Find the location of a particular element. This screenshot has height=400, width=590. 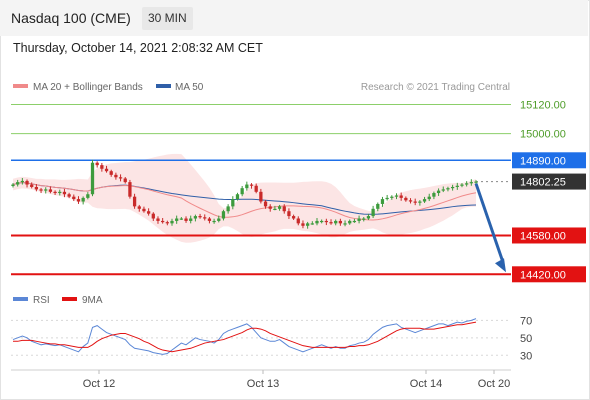

forecast-arrow is located at coordinates (490, 228).